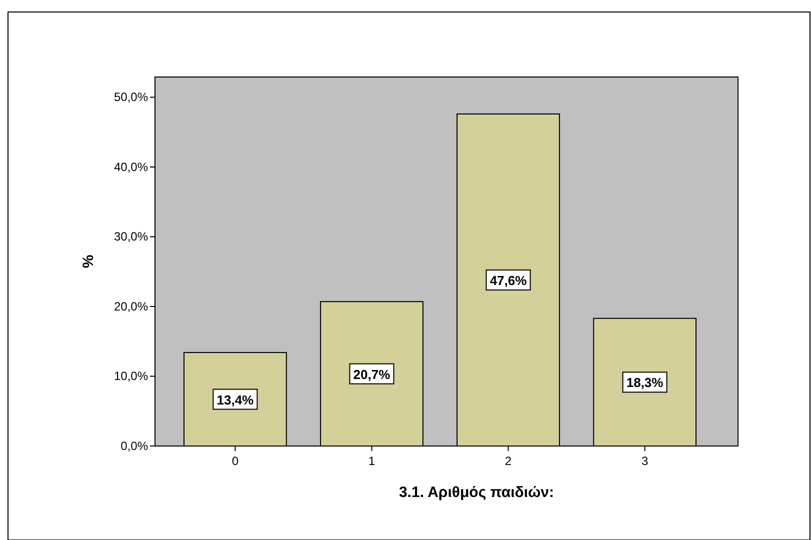 The height and width of the screenshot is (540, 811). I want to click on x-tick-label: 0, so click(235, 461).